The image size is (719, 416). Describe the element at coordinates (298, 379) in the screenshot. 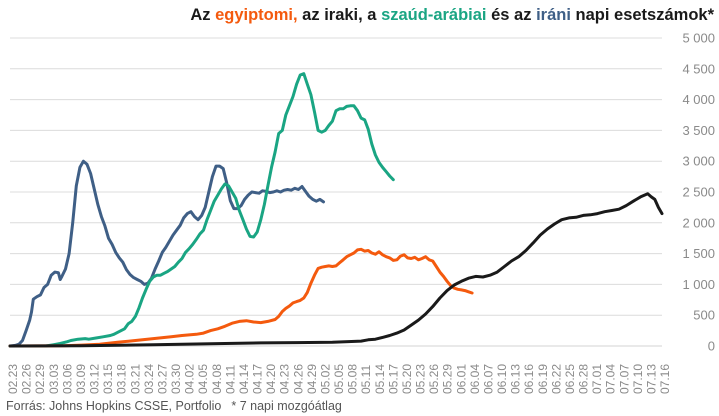

I see `x-tick-label: 04.26` at that location.